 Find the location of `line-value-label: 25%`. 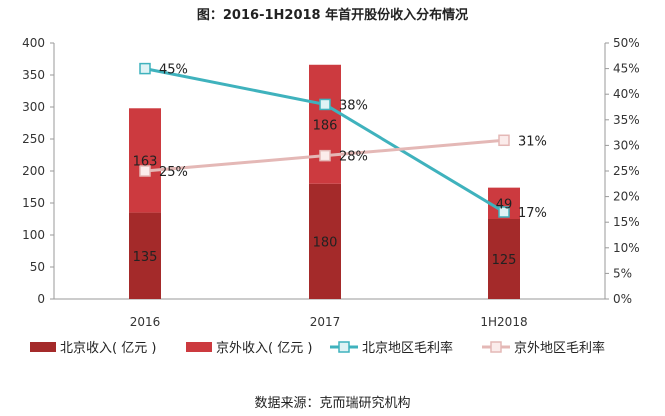

line-value-label: 25% is located at coordinates (173, 172).